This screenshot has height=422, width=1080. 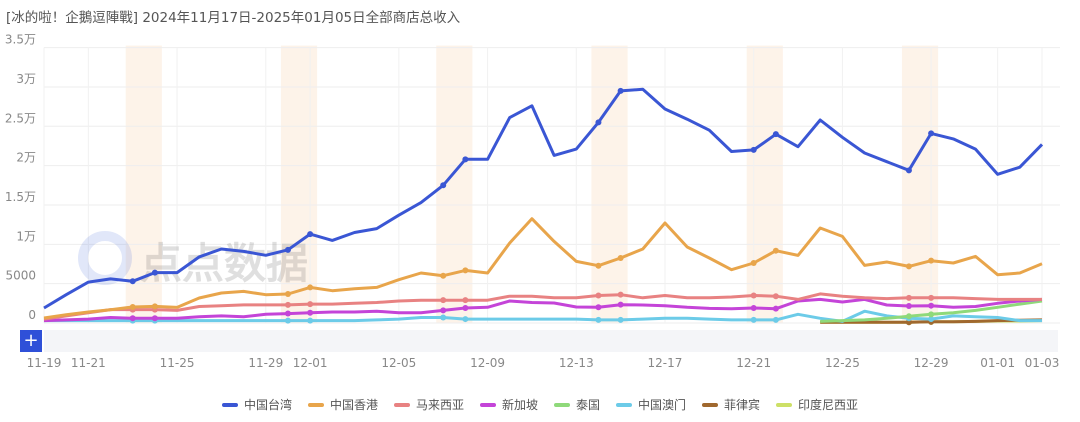 What do you see at coordinates (20, 197) in the screenshot?
I see `y-tick-label: 1.5万` at bounding box center [20, 197].